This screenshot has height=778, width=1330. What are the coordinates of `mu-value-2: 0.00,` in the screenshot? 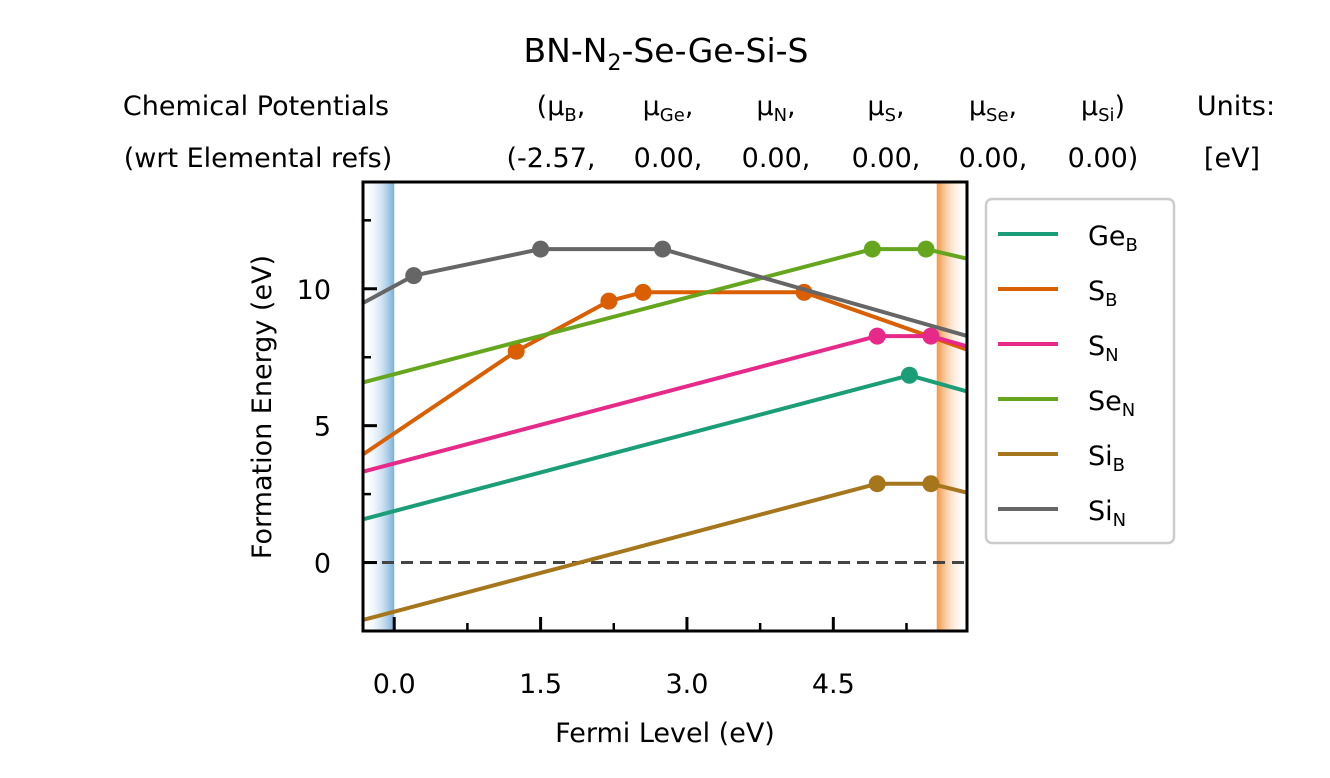 It's located at (776, 158).